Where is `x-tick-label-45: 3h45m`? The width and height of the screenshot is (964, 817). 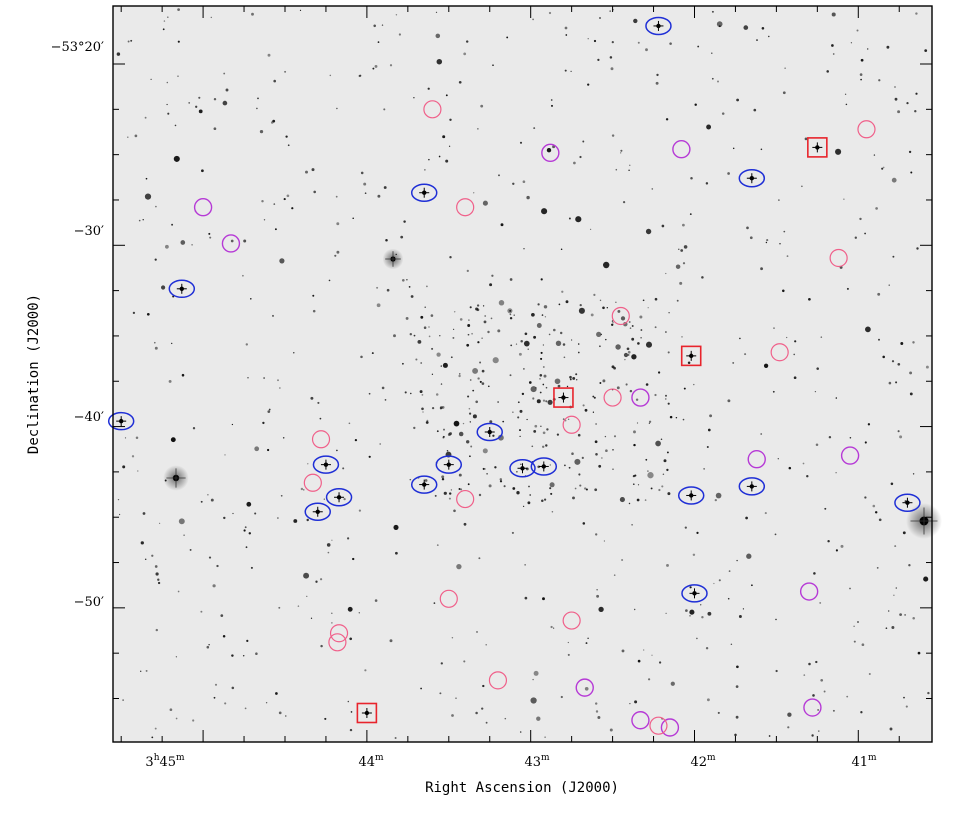 x-tick-label-45: 3h45m is located at coordinates (165, 761).